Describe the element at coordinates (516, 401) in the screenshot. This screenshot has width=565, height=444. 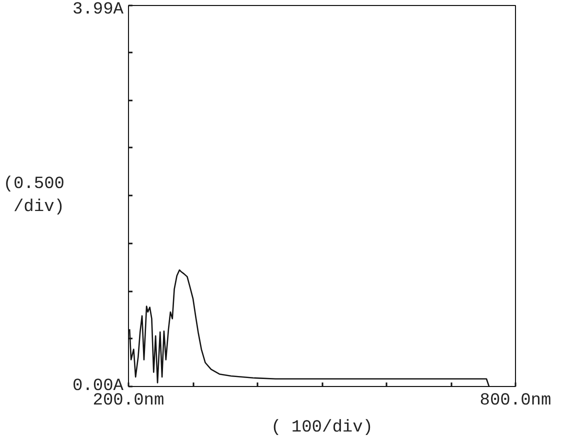
I see `x-tick-label: 800.0nm` at that location.